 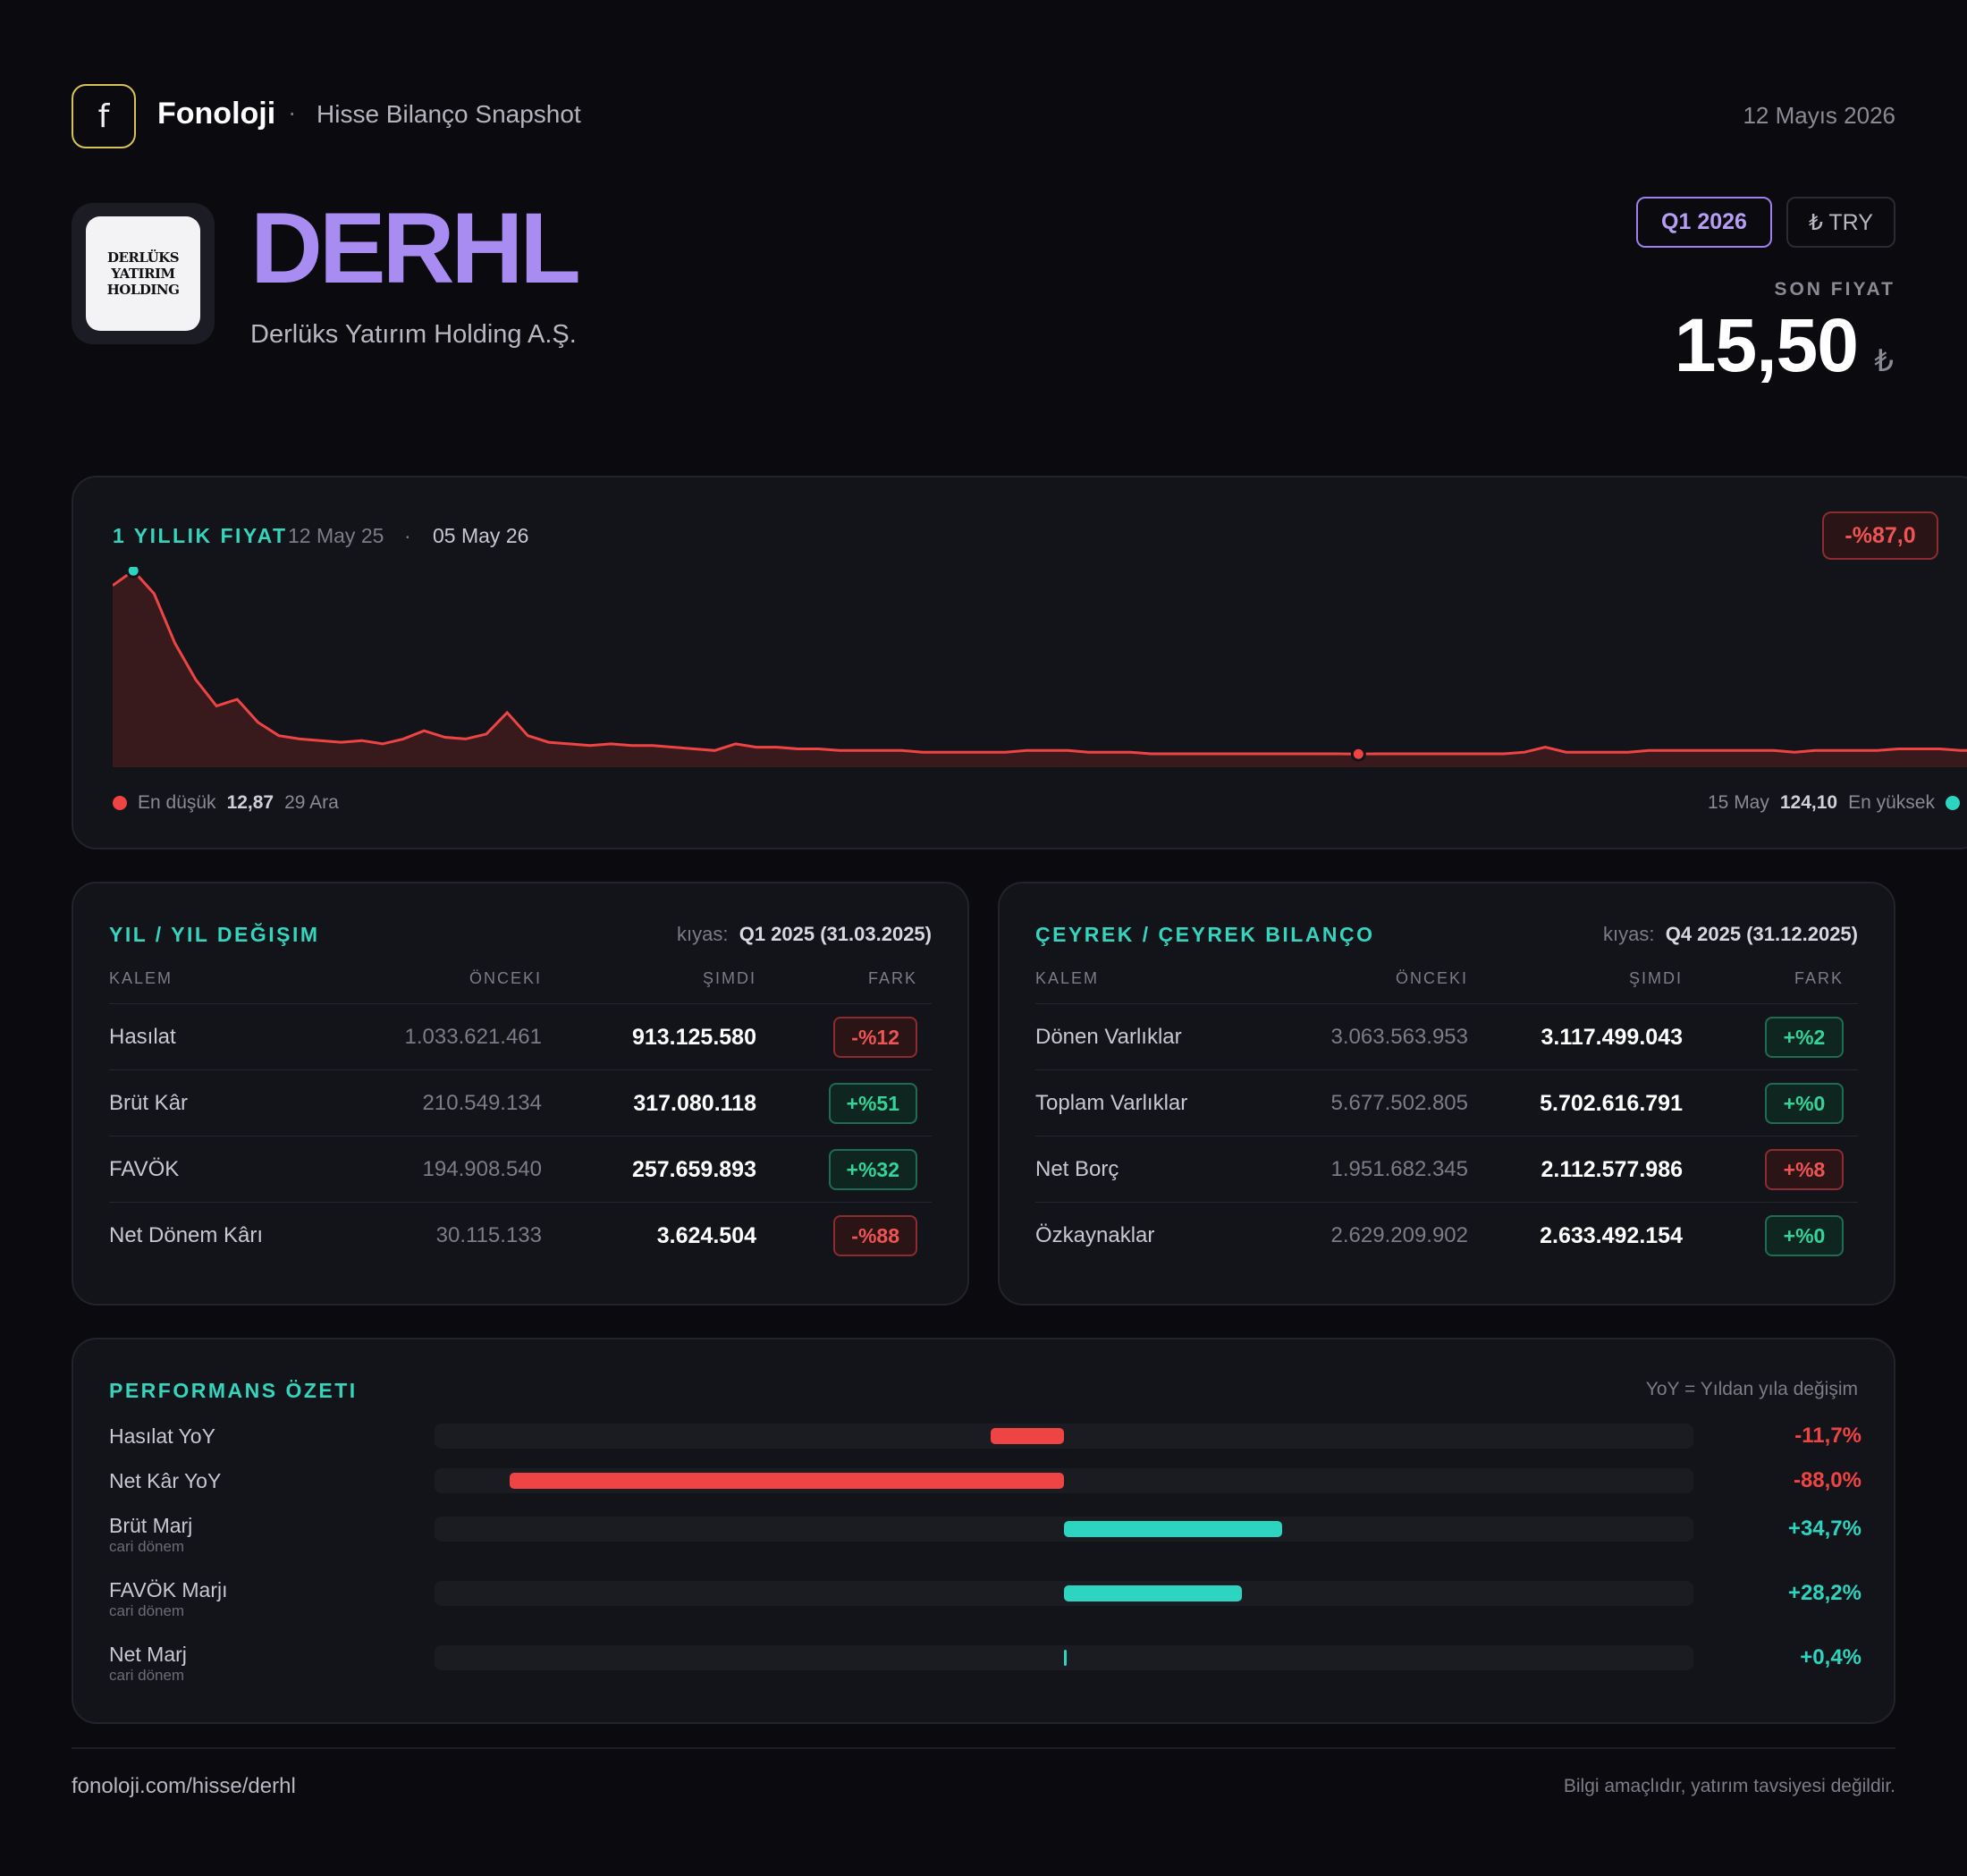 I want to click on diff-badge: +%2, so click(x=1804, y=1037).